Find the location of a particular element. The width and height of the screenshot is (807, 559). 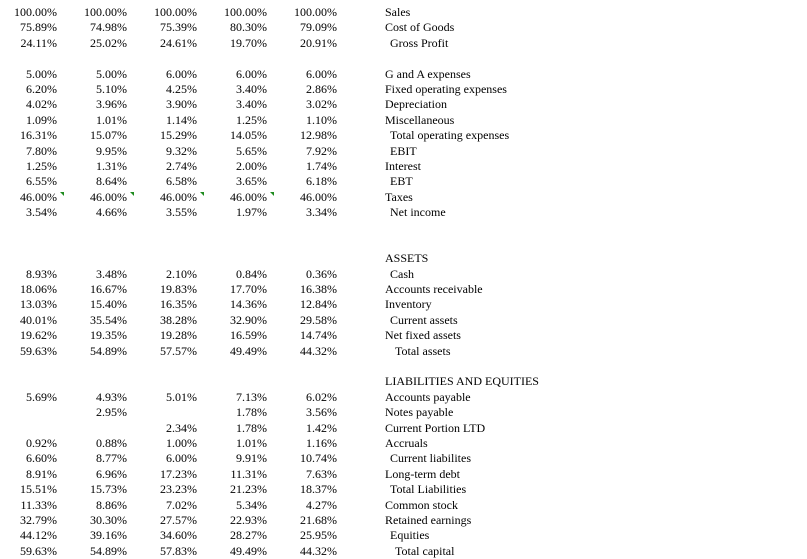

percent-cell: 1.42% is located at coordinates (302, 428).